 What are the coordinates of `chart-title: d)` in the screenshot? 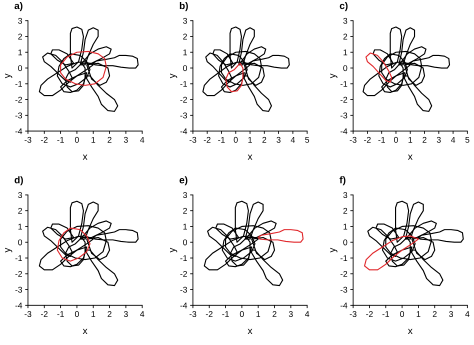 It's located at (18, 181).